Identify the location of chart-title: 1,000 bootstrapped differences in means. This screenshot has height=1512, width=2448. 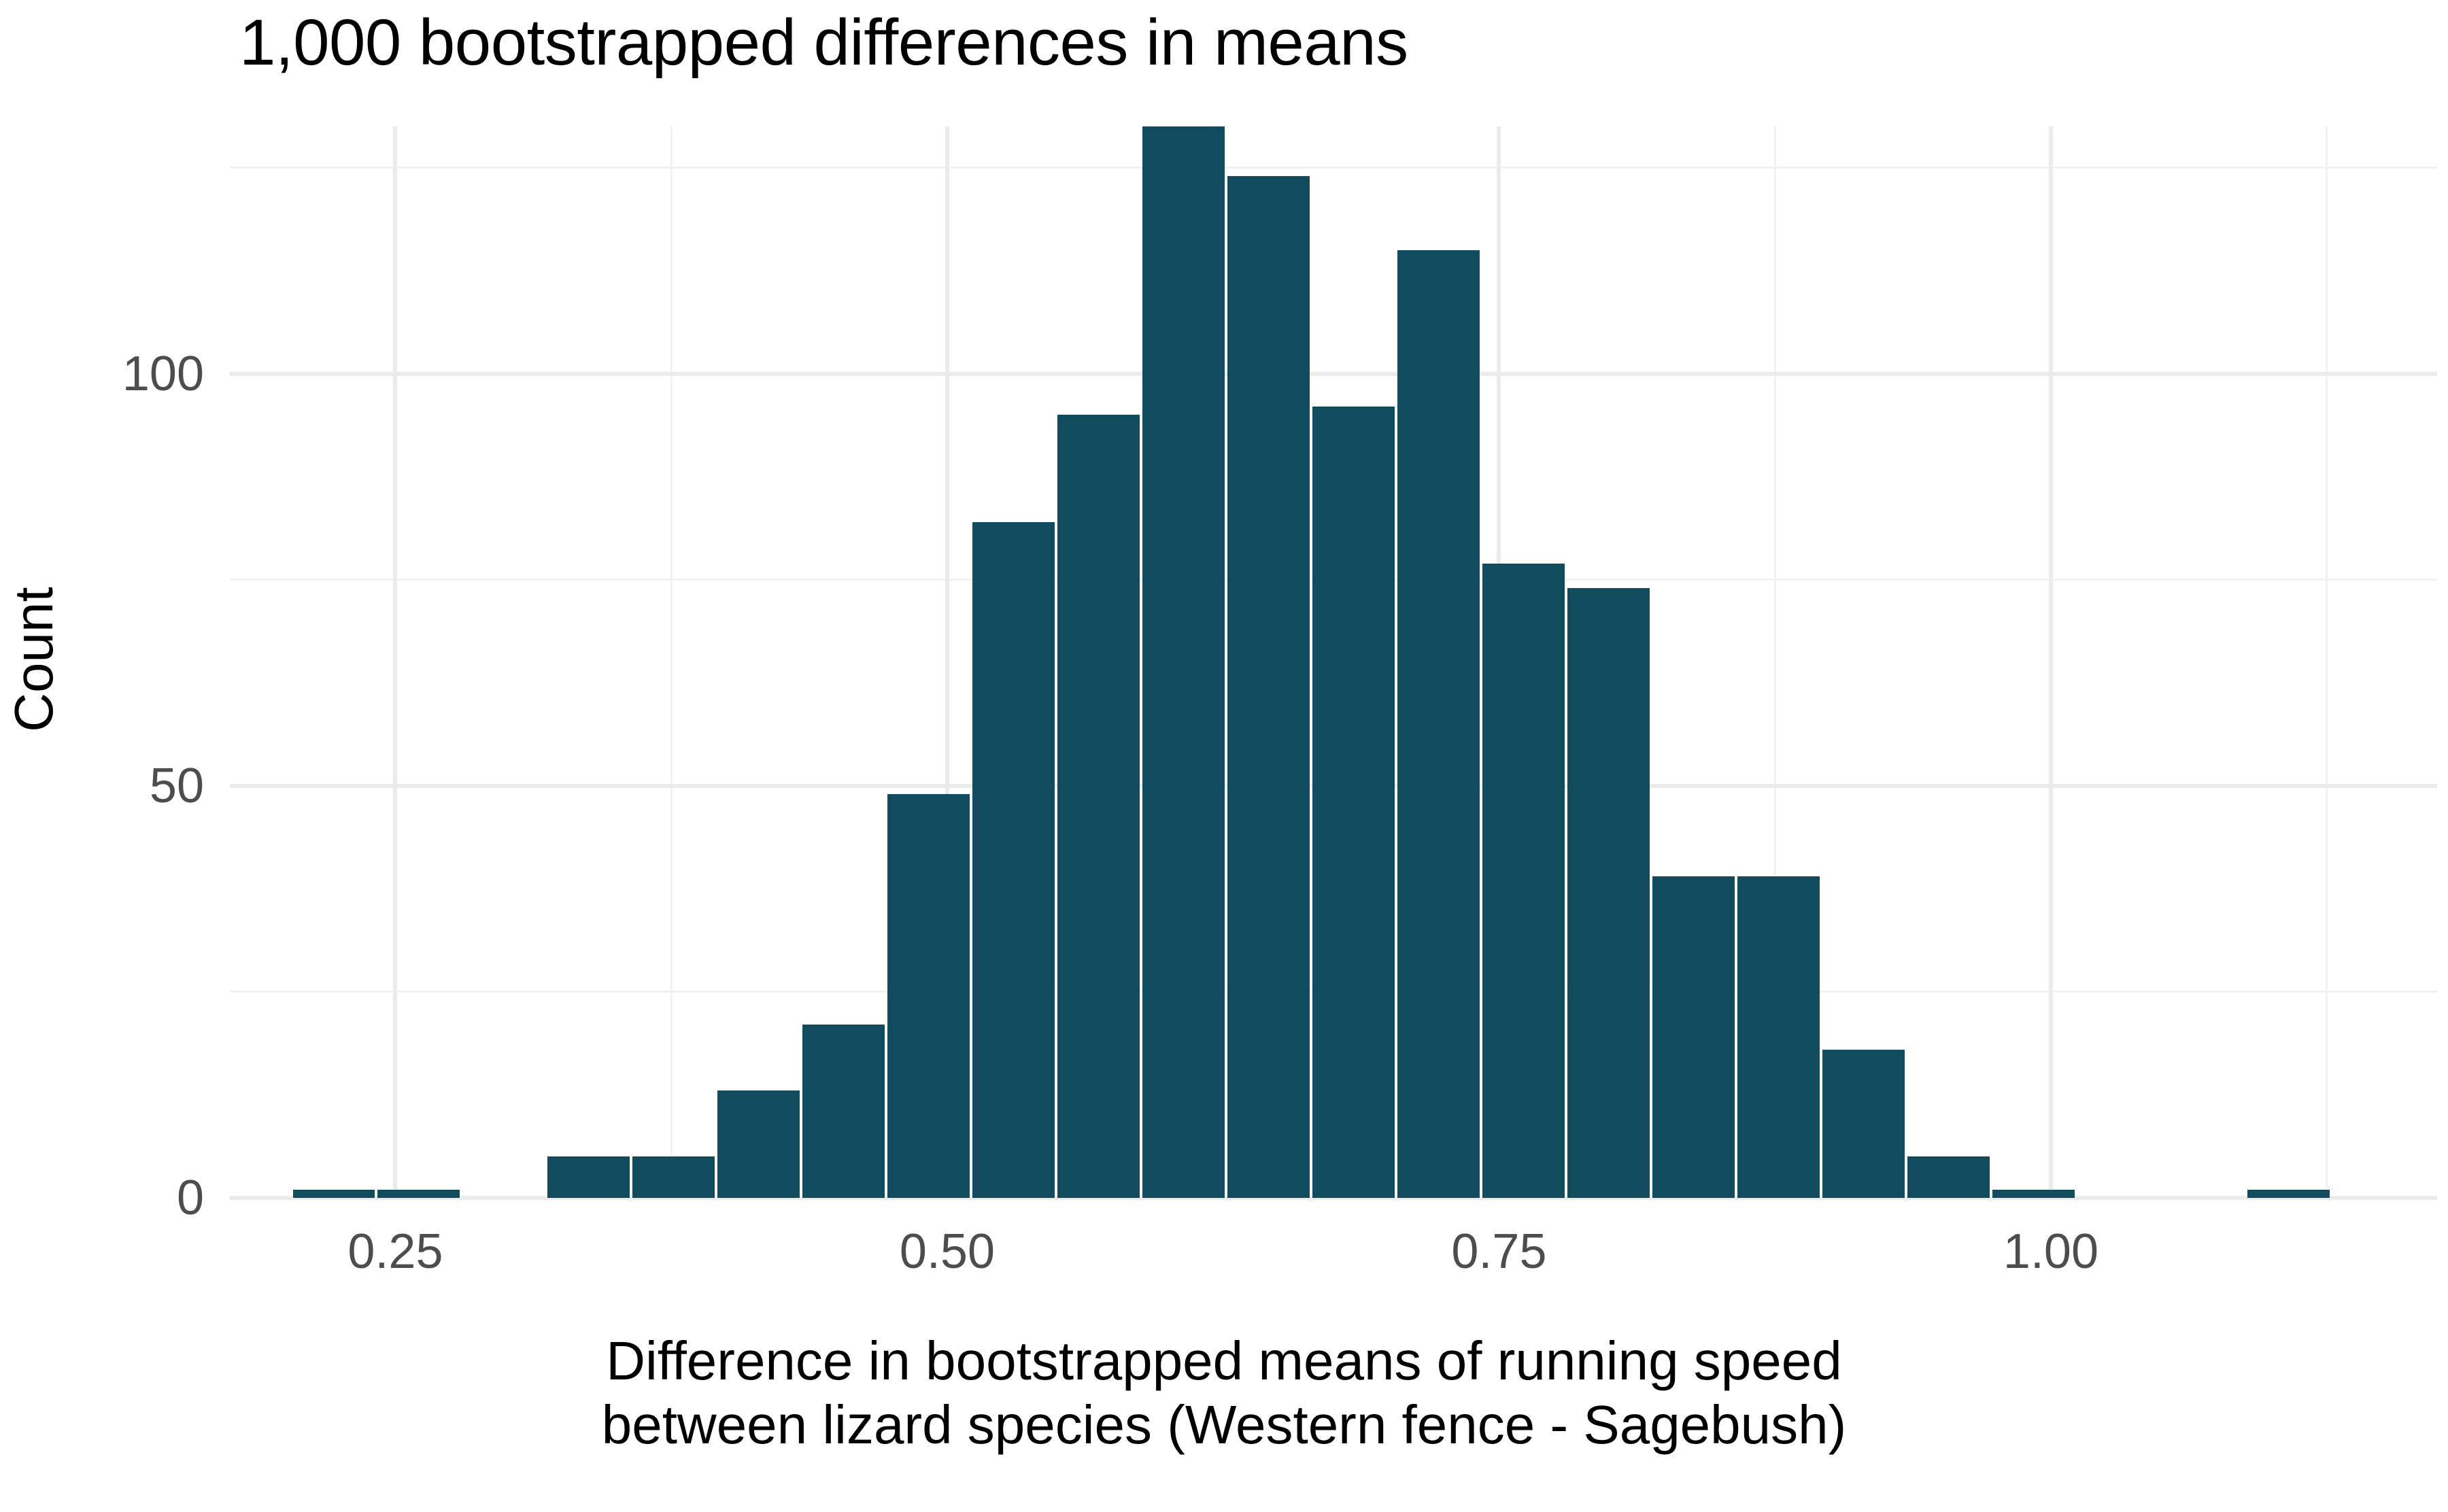
(823, 42).